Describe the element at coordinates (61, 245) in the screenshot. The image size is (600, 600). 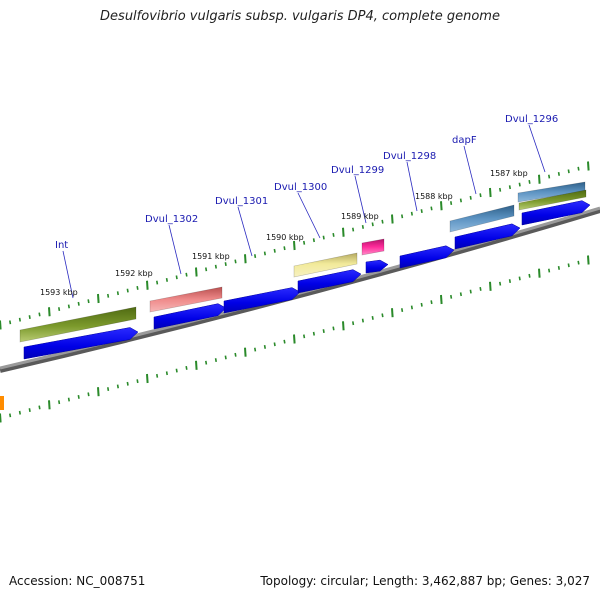
I see `gene-label: Int` at that location.